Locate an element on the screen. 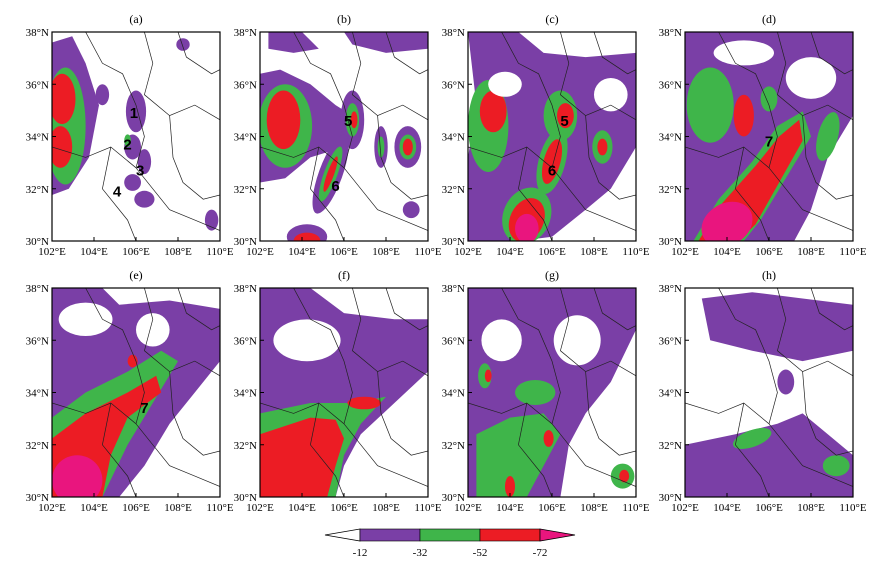  panel-label: (e) is located at coordinates (135, 275).